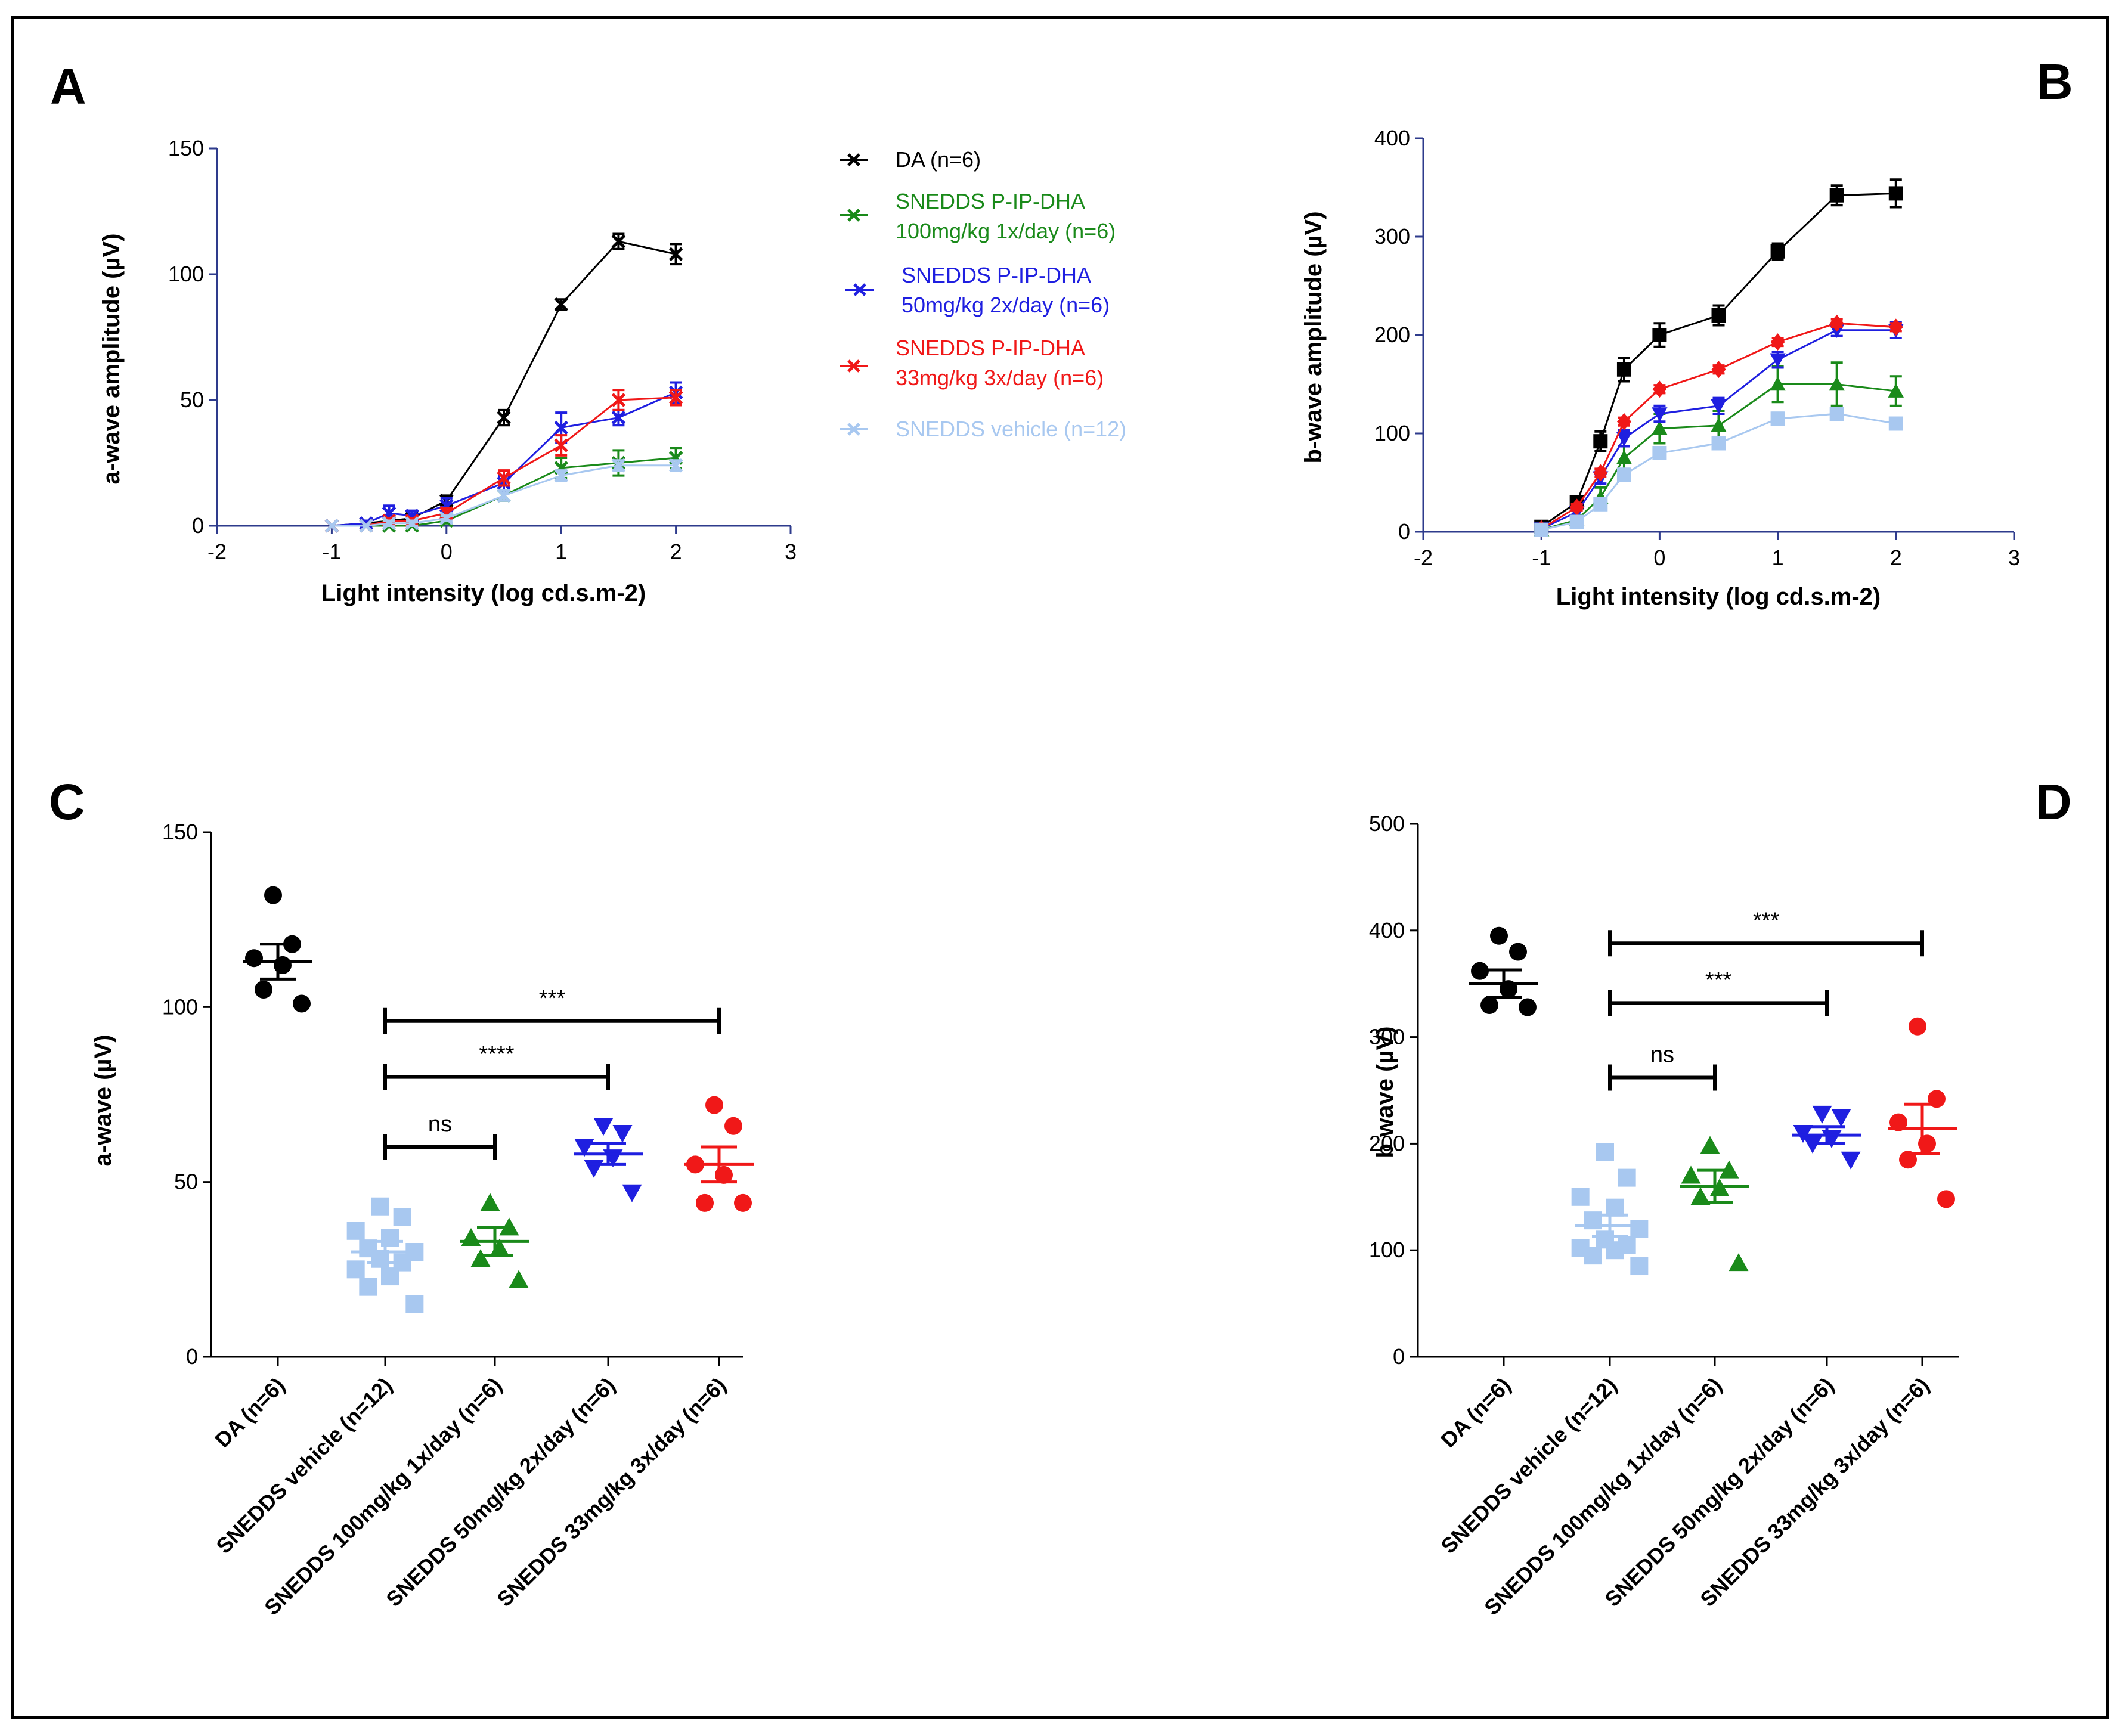  Describe the element at coordinates (2014, 557) in the screenshot. I see `chart-b-xtick-label: 3` at that location.